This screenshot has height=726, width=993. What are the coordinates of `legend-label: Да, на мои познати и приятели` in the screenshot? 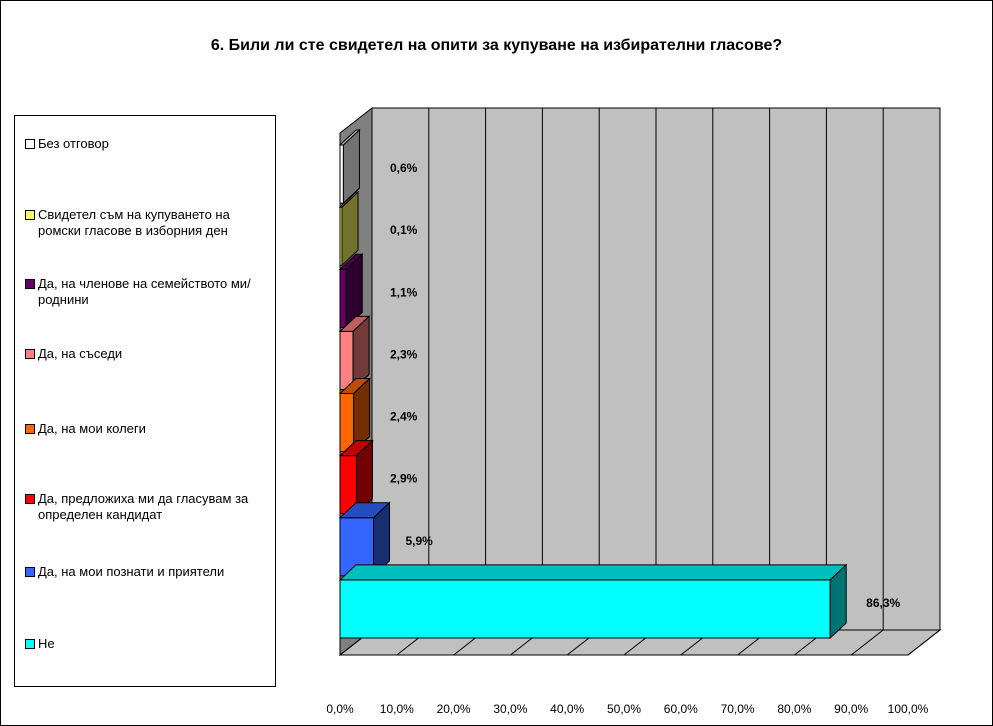 It's located at (131, 571).